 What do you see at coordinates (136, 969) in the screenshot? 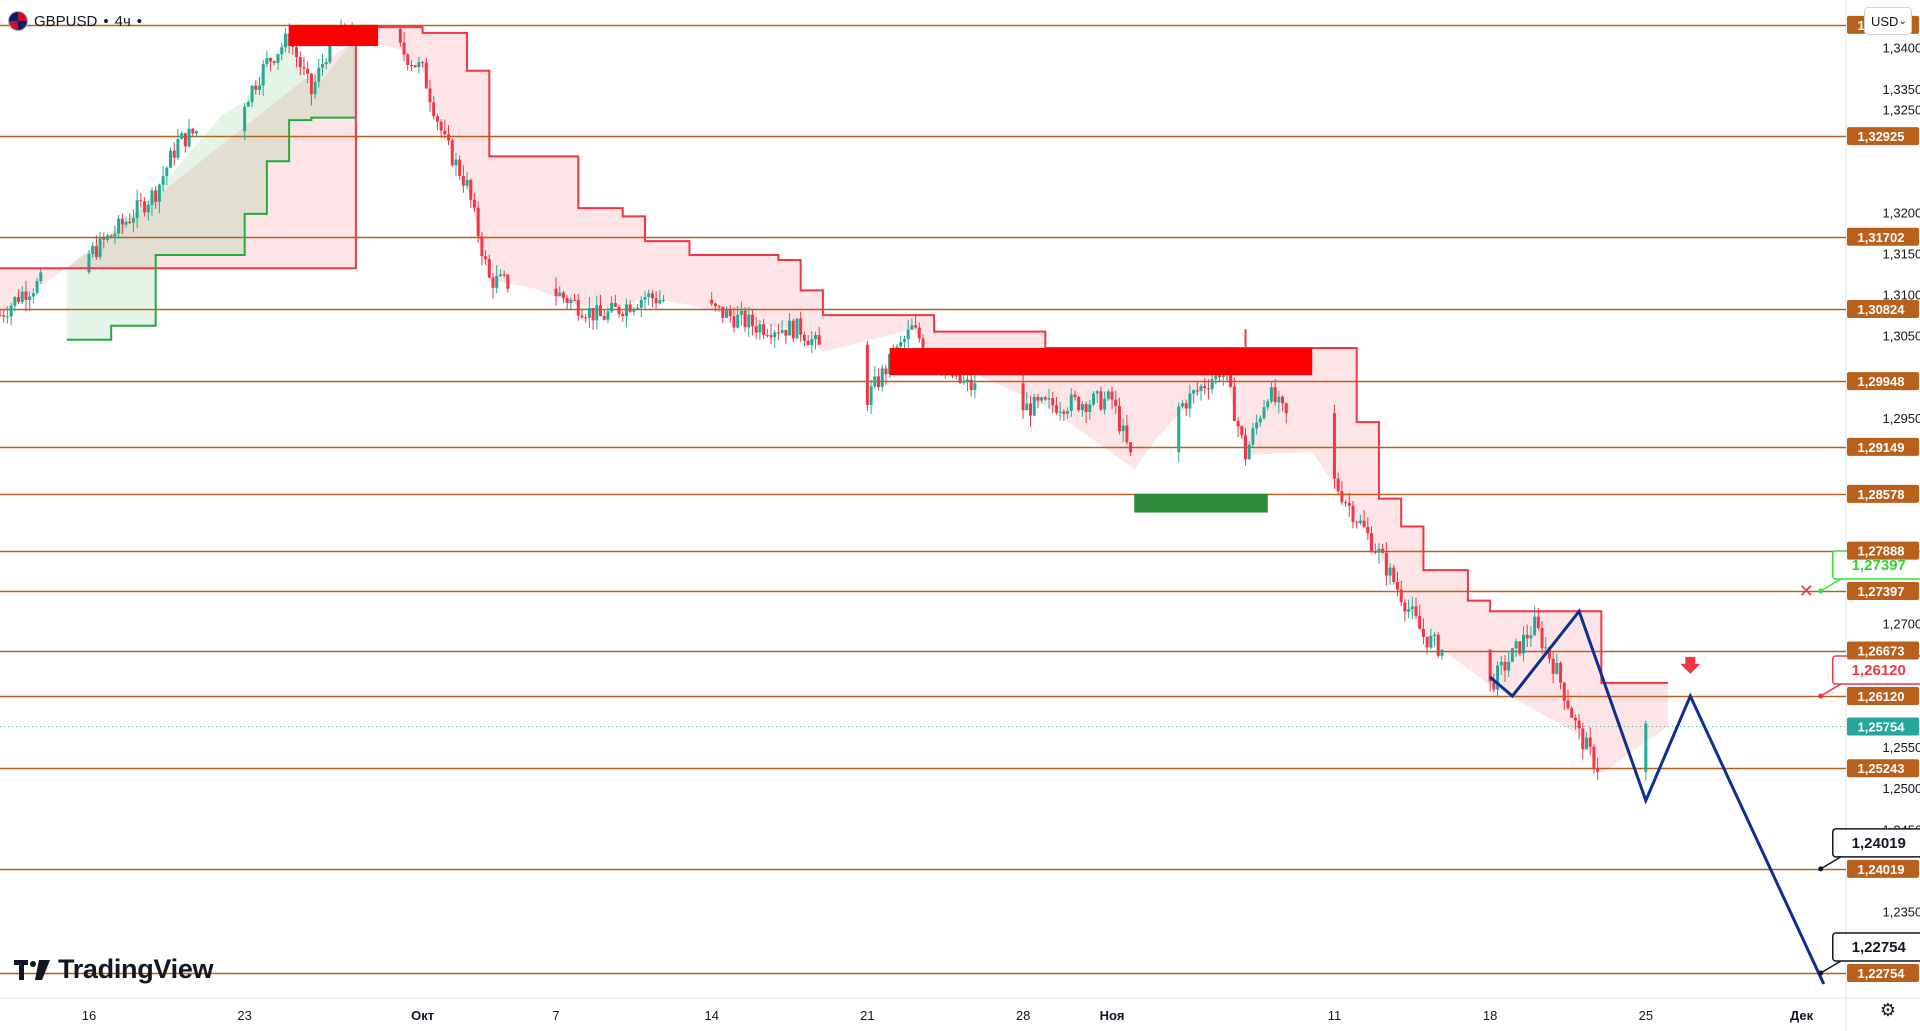
I see `logo-text: TradingView` at bounding box center [136, 969].